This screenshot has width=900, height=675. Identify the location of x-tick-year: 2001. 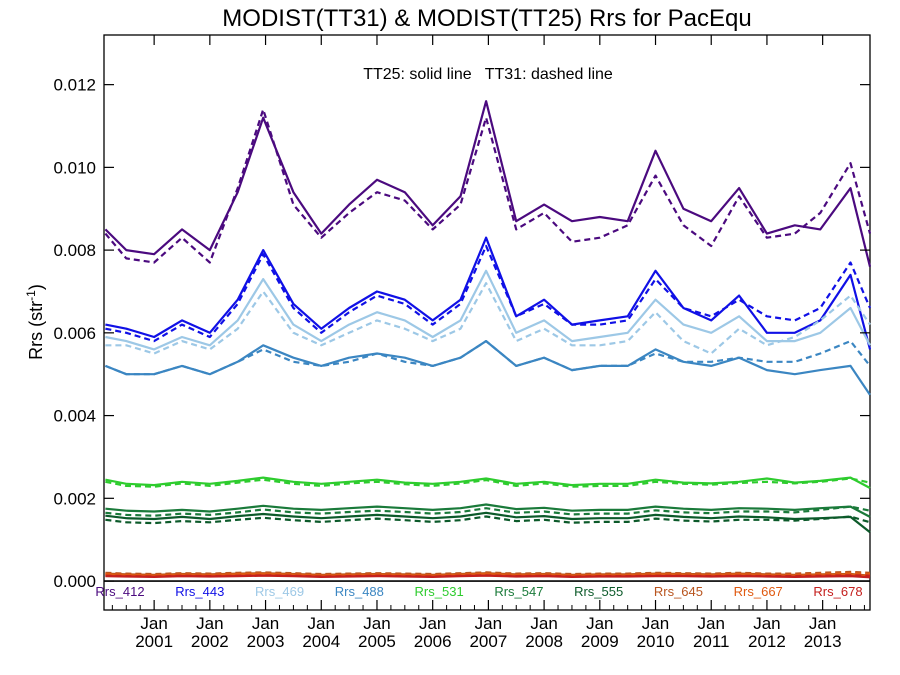
(154, 641).